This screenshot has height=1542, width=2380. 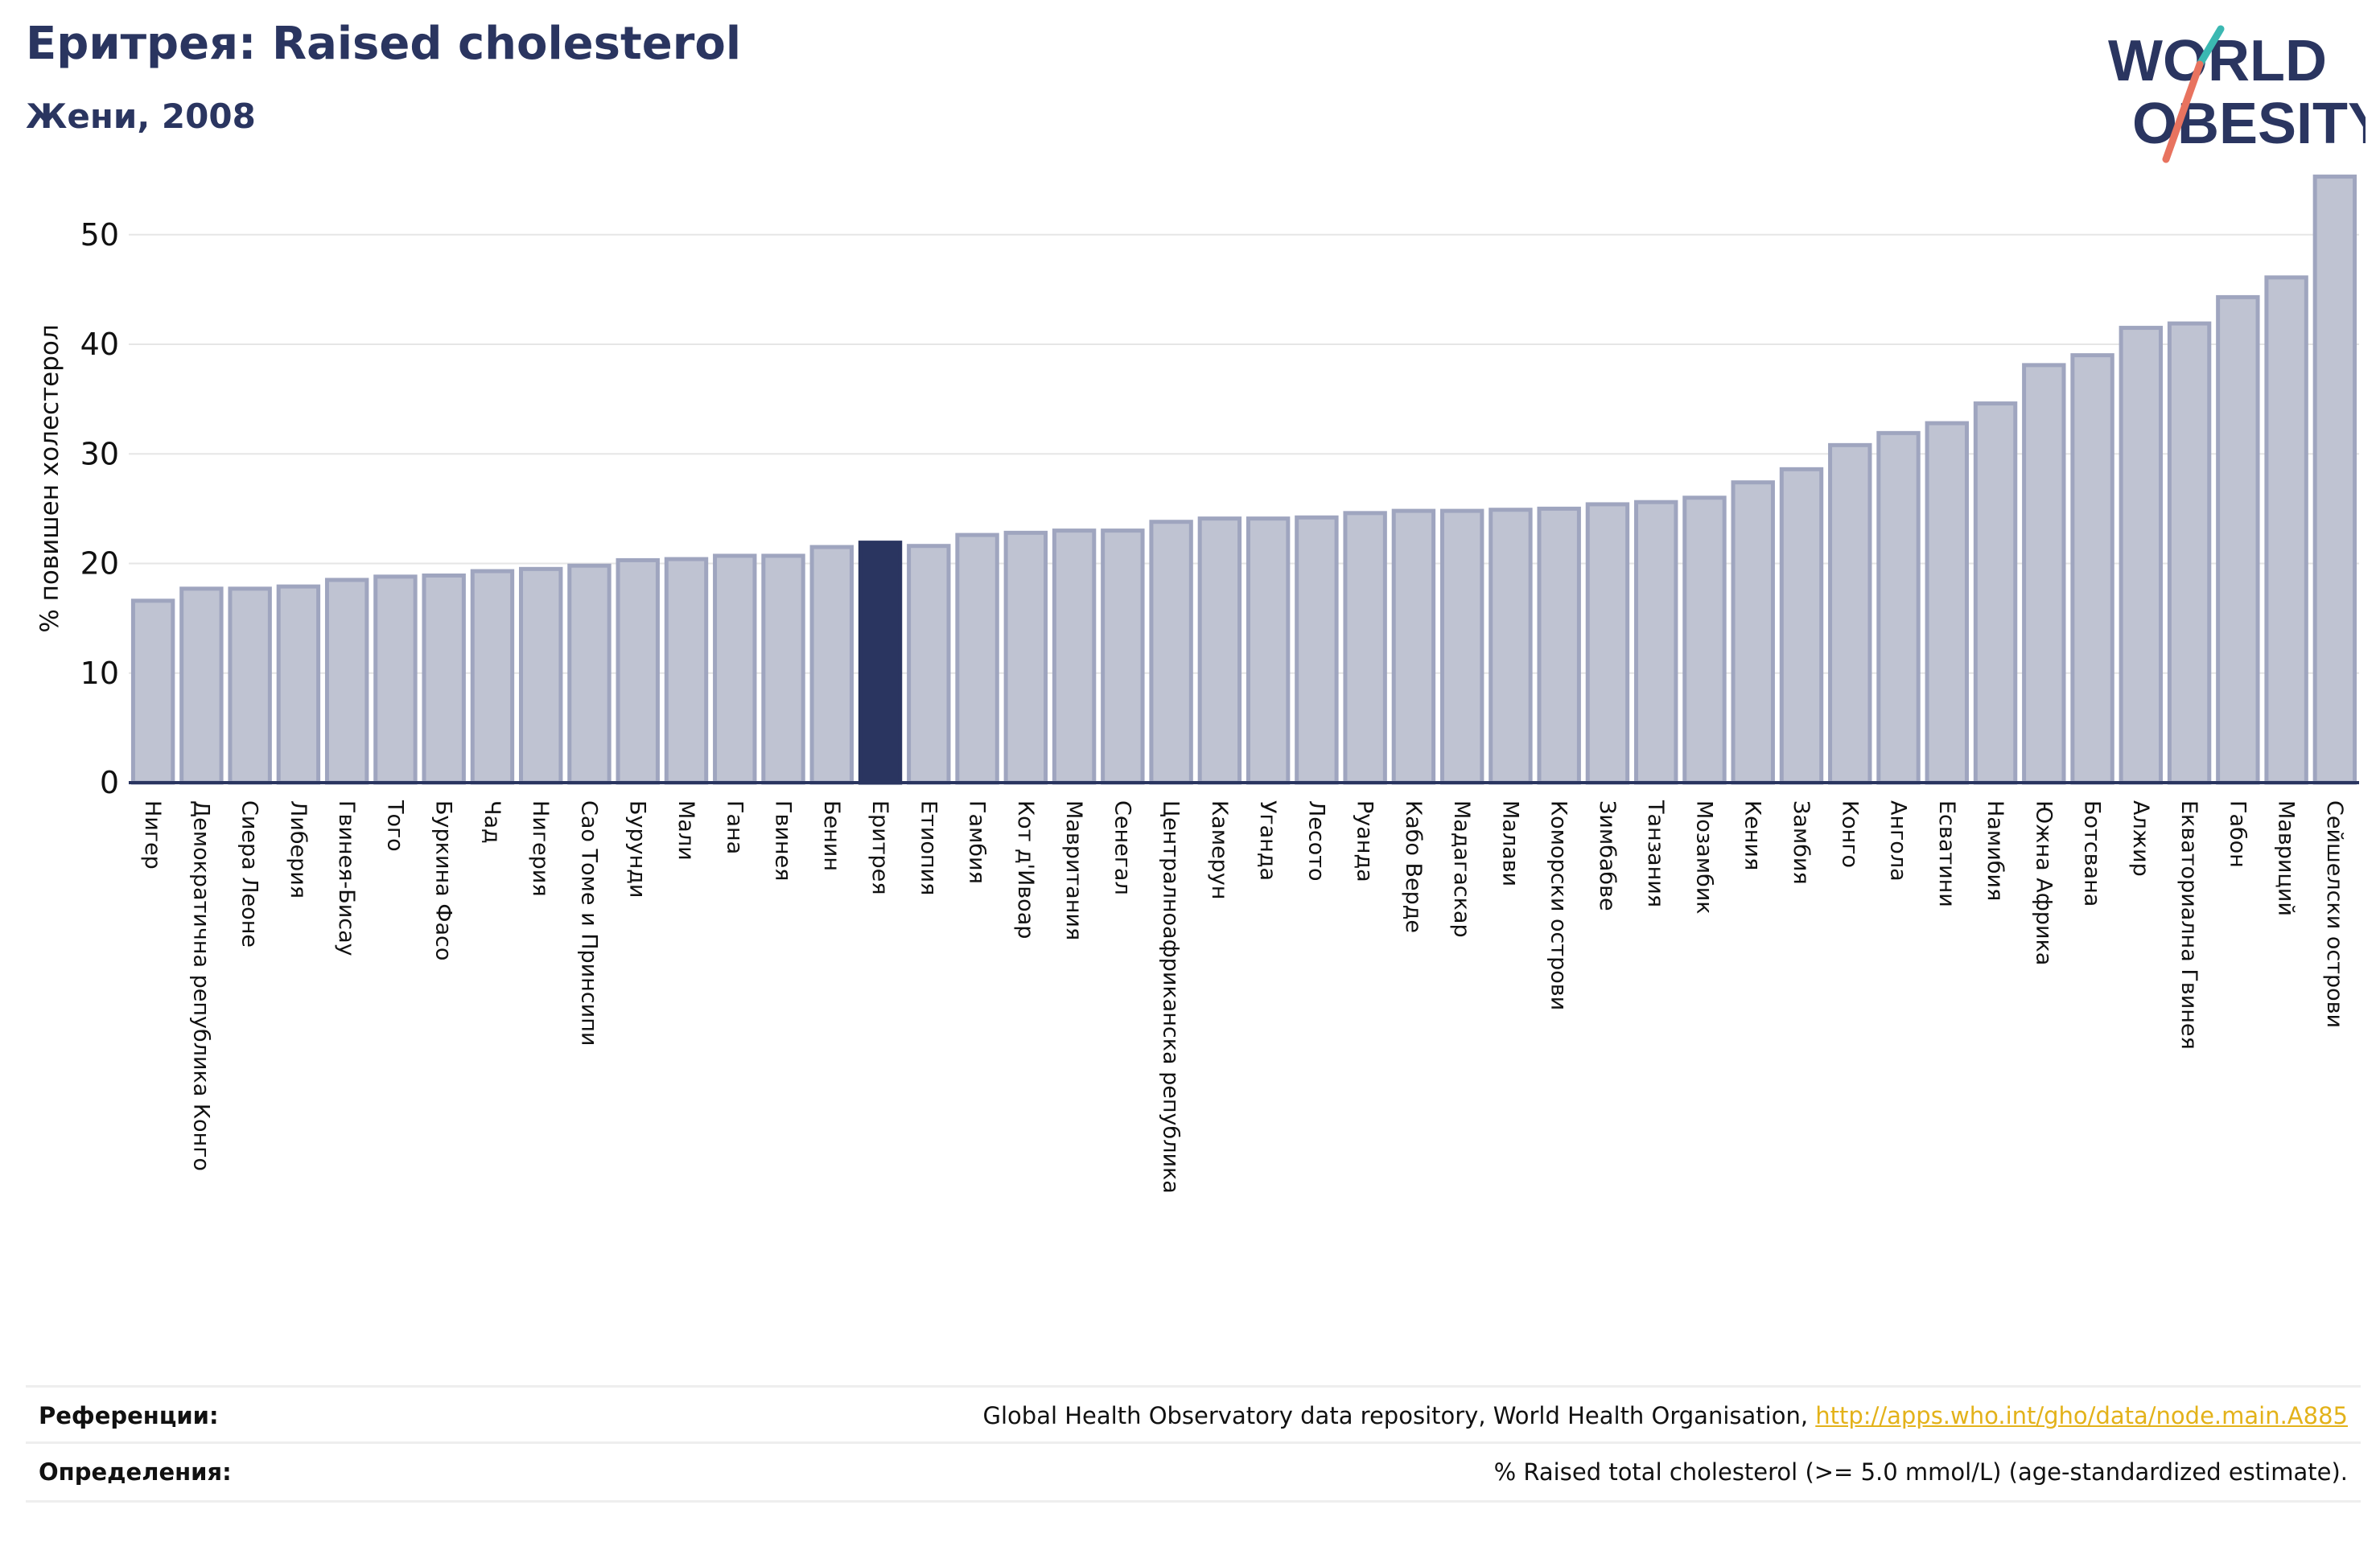 What do you see at coordinates (129, 1415) in the screenshot?
I see `references-label: Референции:` at bounding box center [129, 1415].